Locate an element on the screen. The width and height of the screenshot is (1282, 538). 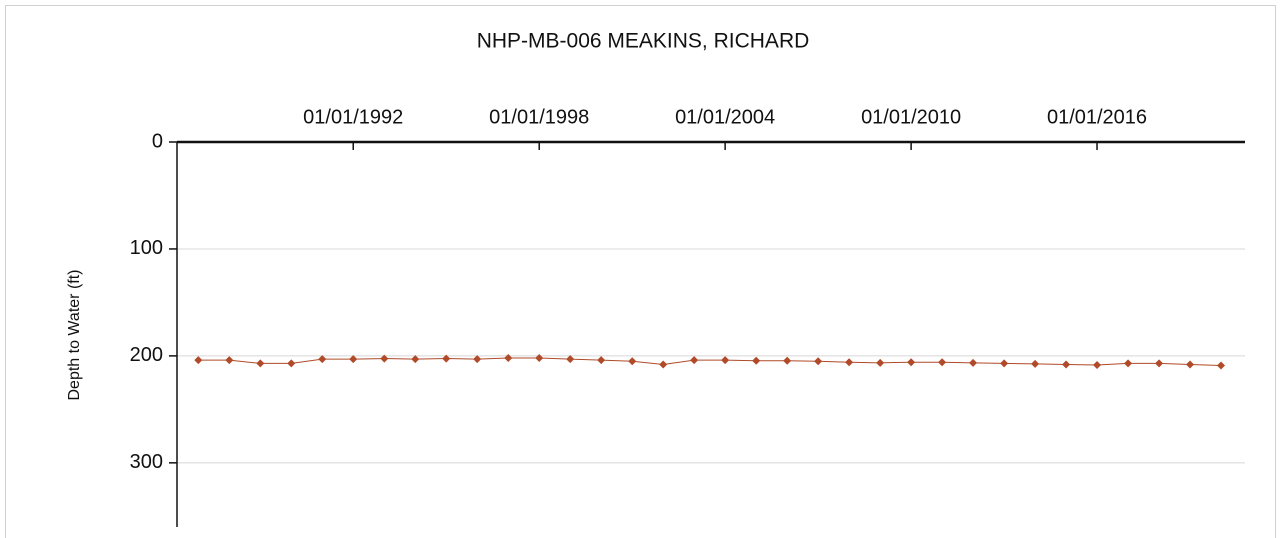
y-tick-label: 100 is located at coordinates (146, 248).